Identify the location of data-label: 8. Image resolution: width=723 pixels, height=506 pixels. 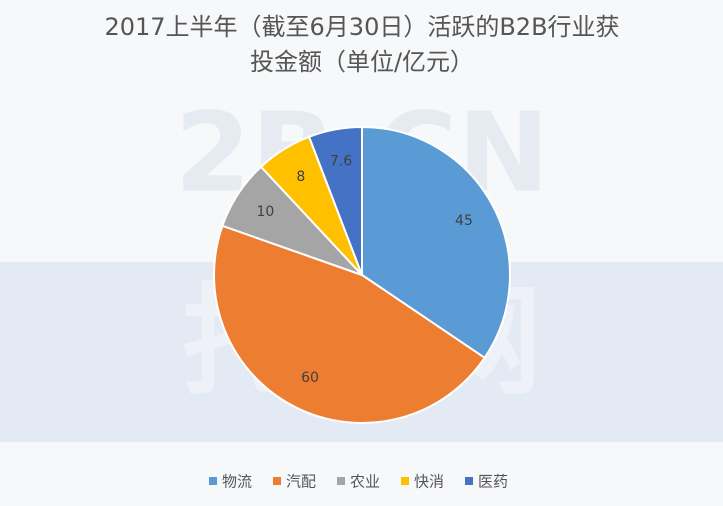
(300, 177).